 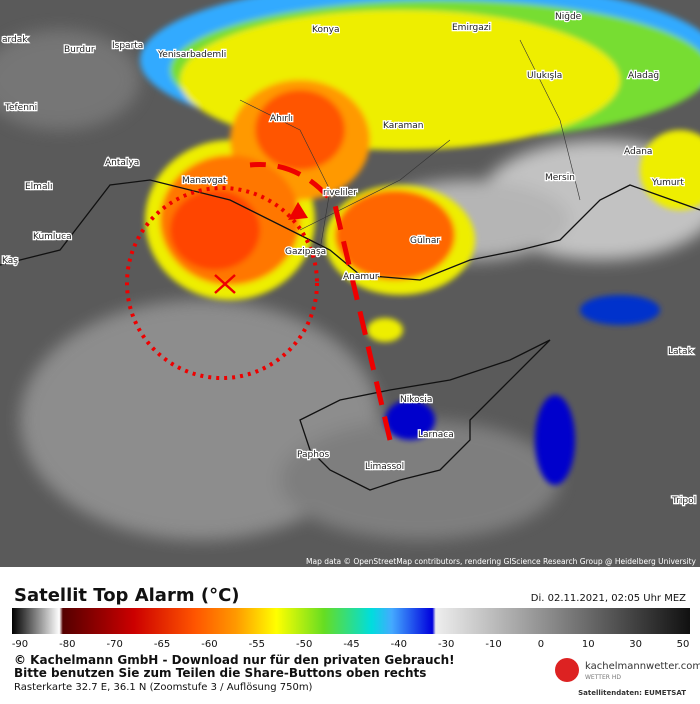 What do you see at coordinates (38, 187) in the screenshot?
I see `place-label: Elmalı` at bounding box center [38, 187].